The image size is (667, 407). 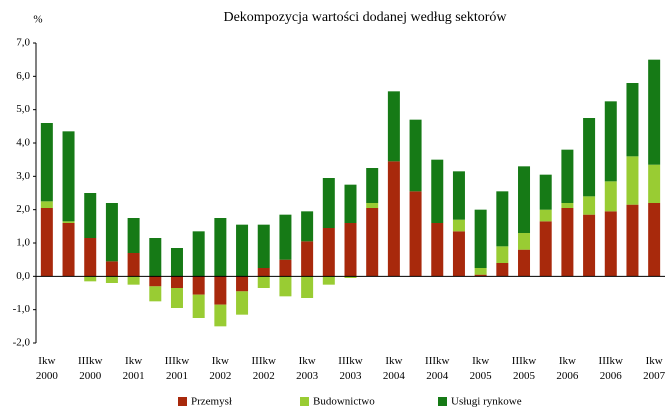 What do you see at coordinates (47, 368) in the screenshot?
I see `x-tick-label: Ikw 2000` at bounding box center [47, 368].